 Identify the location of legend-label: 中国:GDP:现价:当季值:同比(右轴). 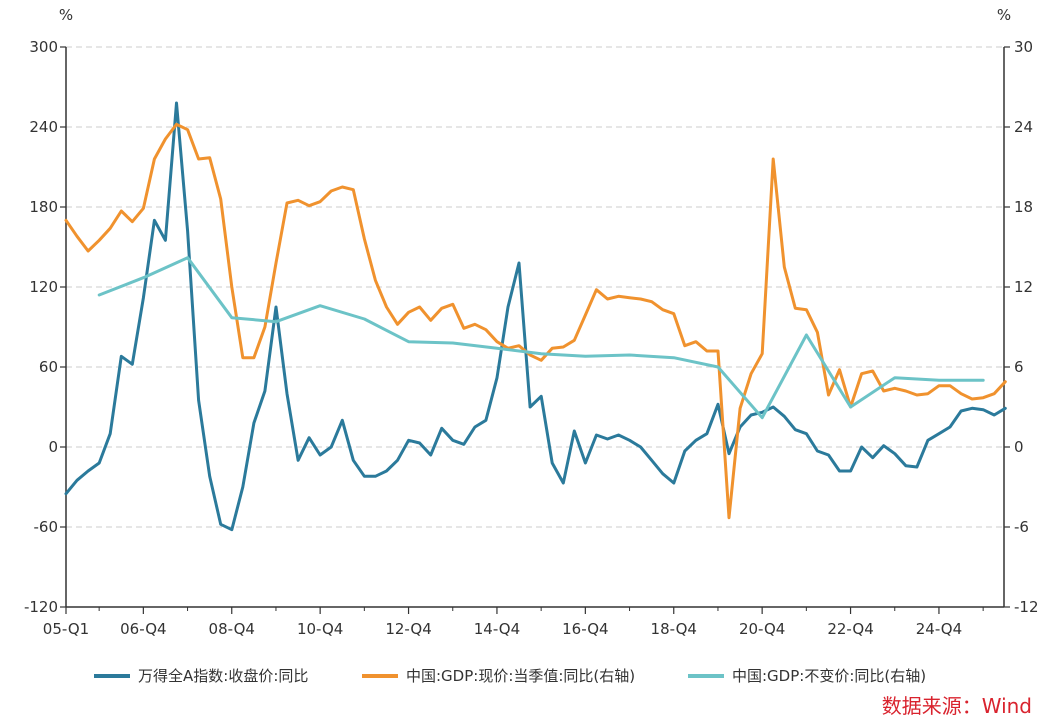
(520, 676).